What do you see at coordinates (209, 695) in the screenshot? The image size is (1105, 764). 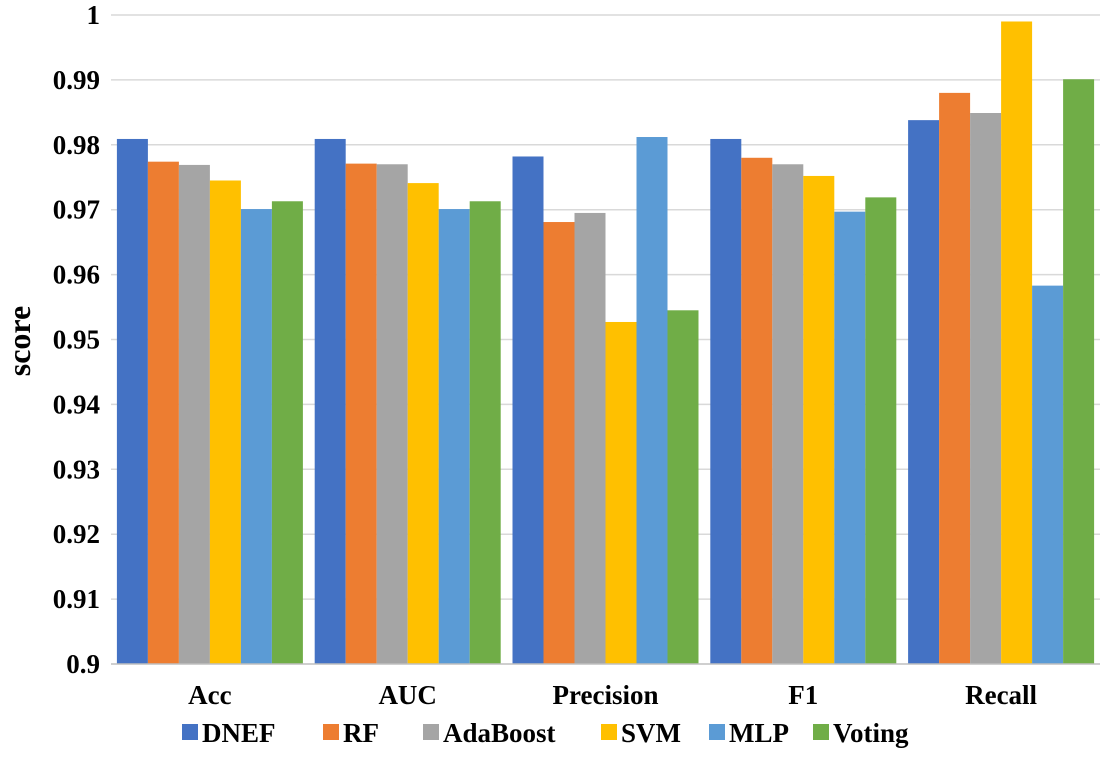 I see `x-category-label-acc: Acc` at bounding box center [209, 695].